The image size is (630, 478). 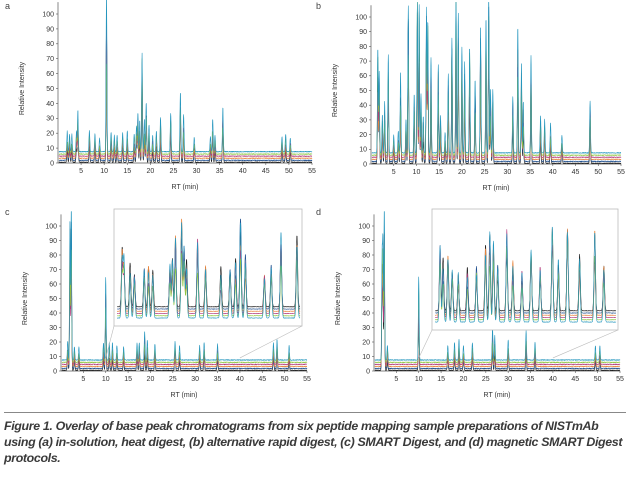 I want to click on caption-divider, so click(x=315, y=412).